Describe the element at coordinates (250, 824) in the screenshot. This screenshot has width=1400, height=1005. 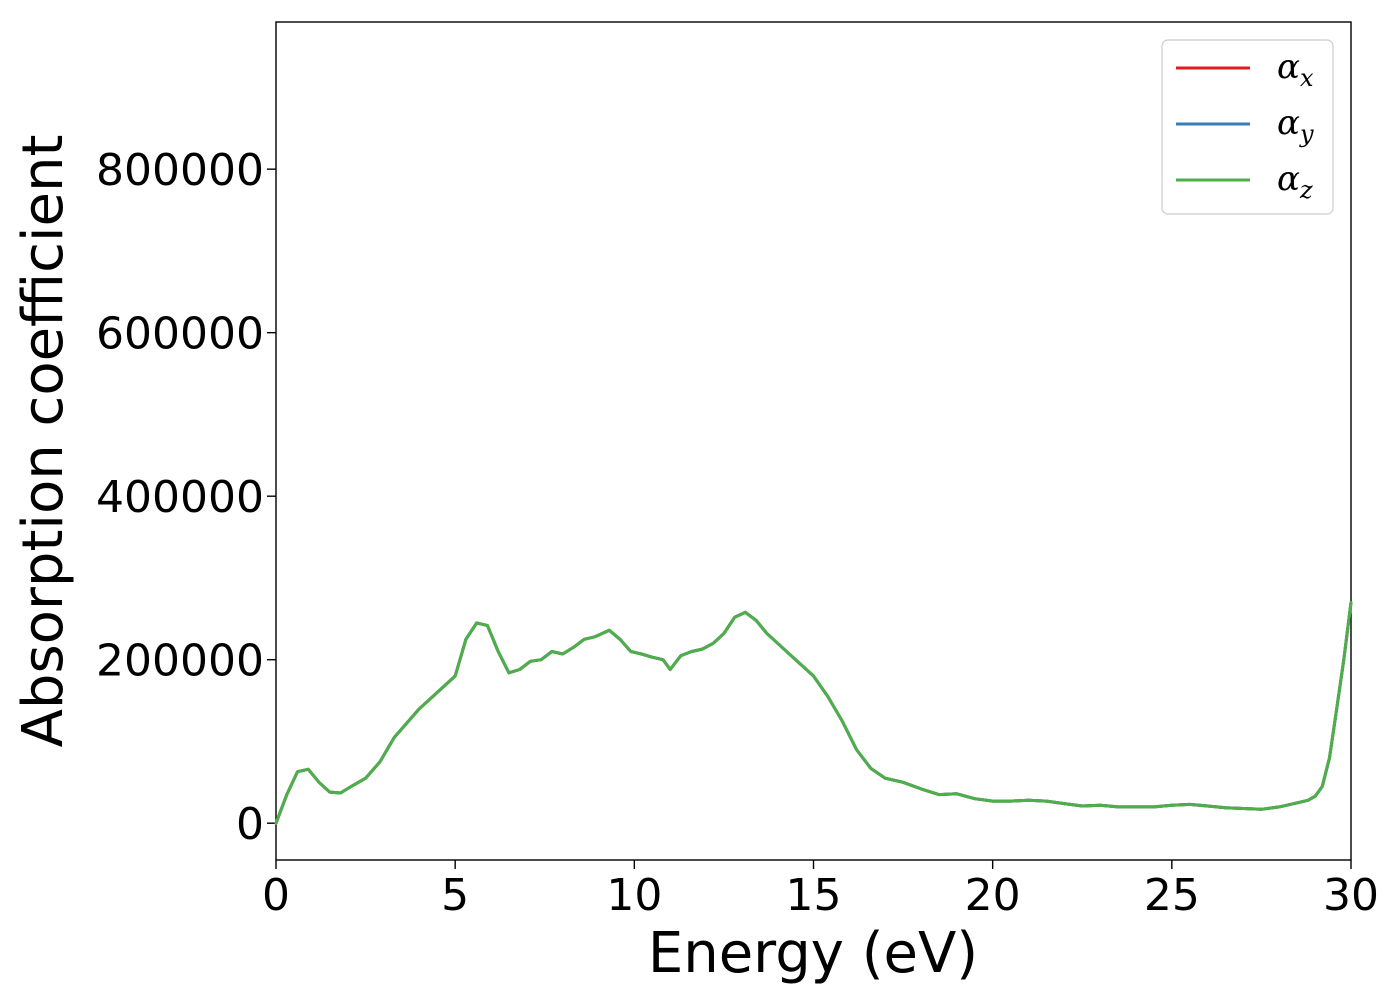
I see `y-tick-label: 0` at that location.